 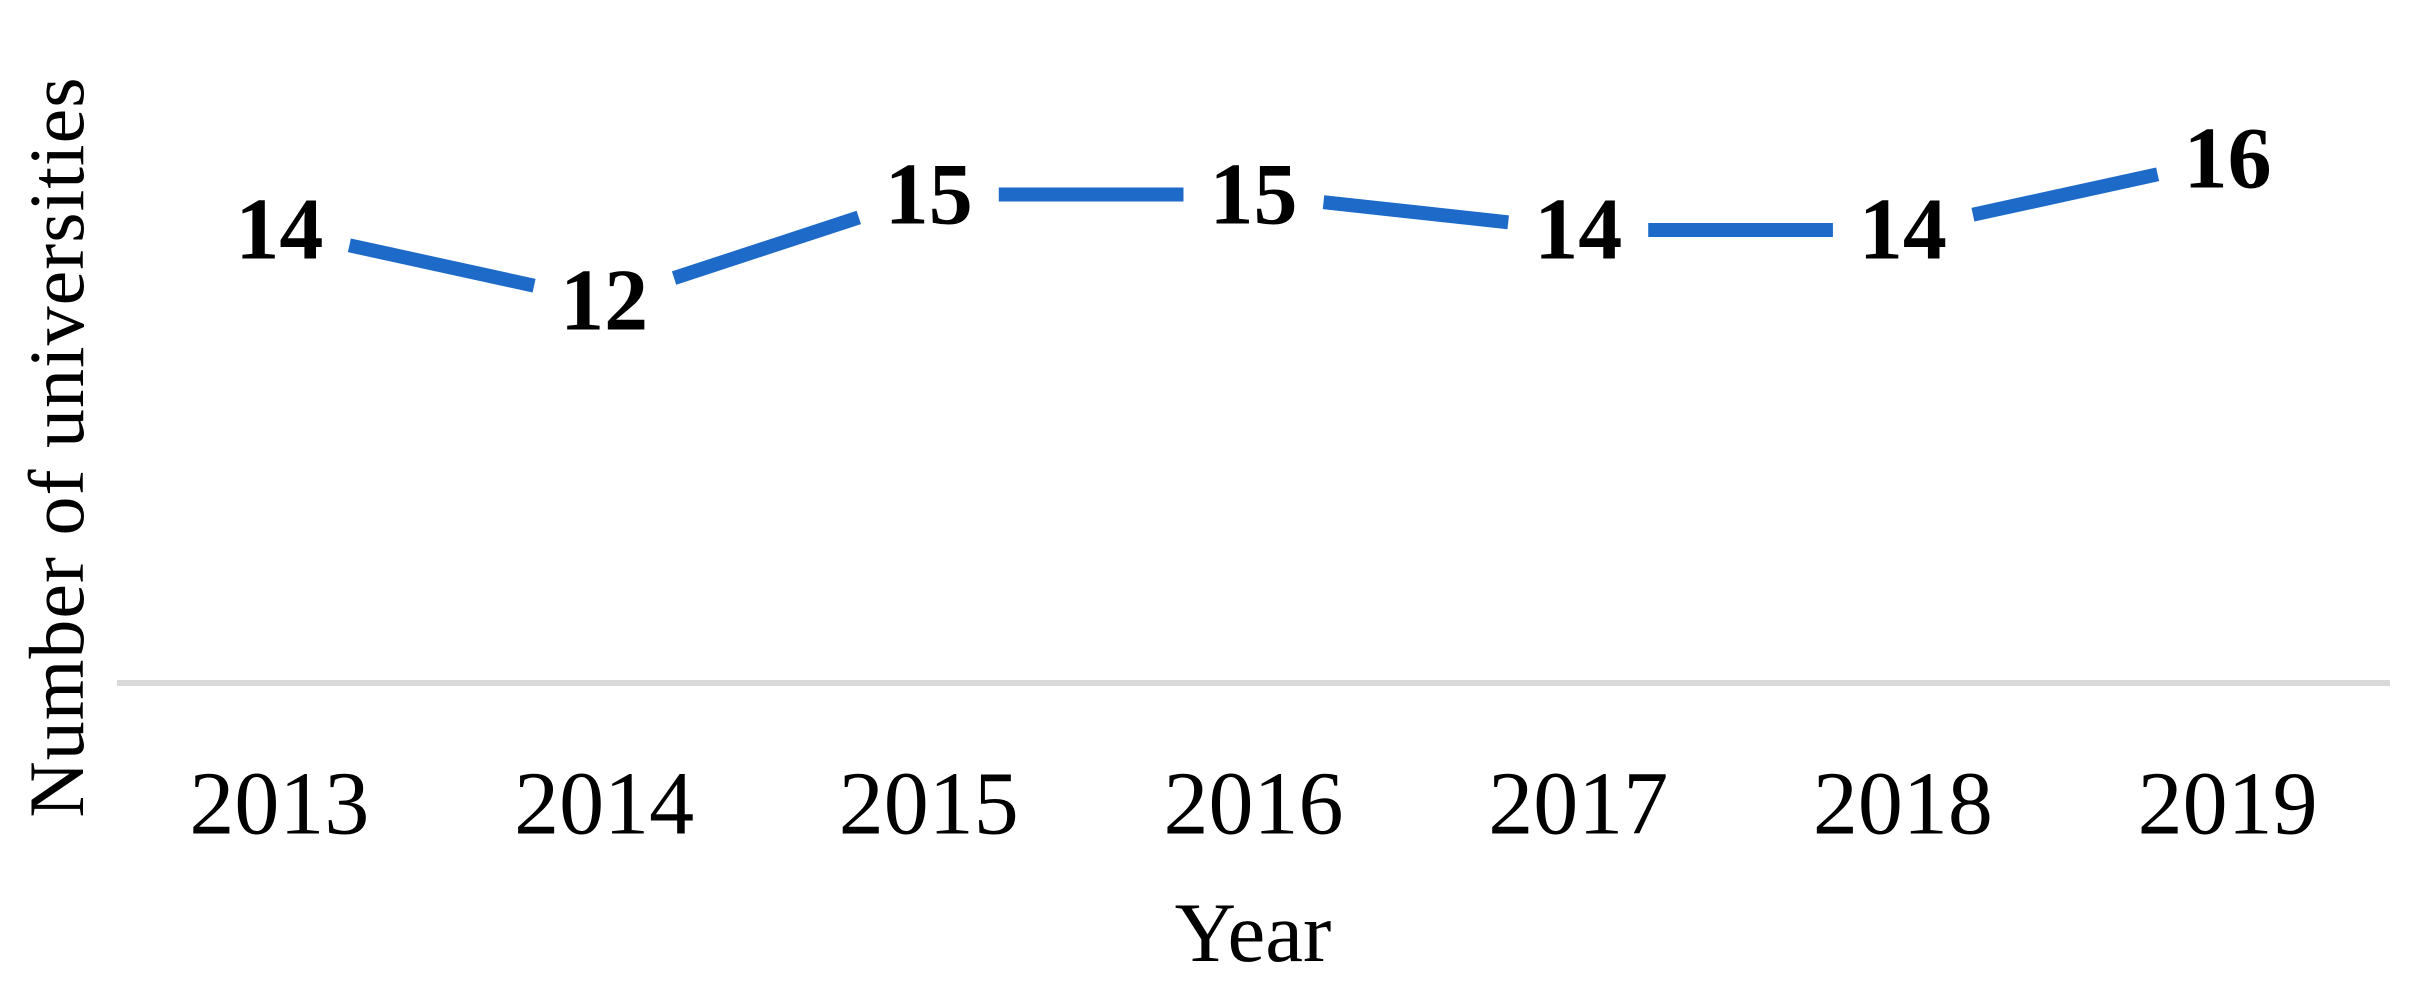 I want to click on x-tick-label: 2016, so click(x=1253, y=804).